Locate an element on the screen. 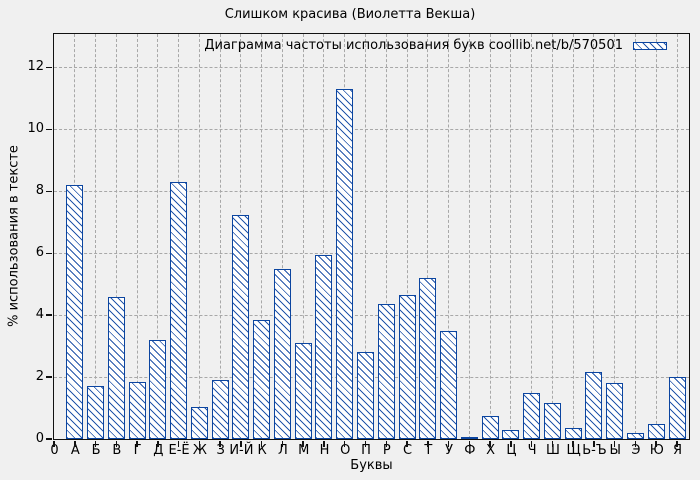 The image size is (700, 480). y-tick-label: 2 is located at coordinates (39, 376).